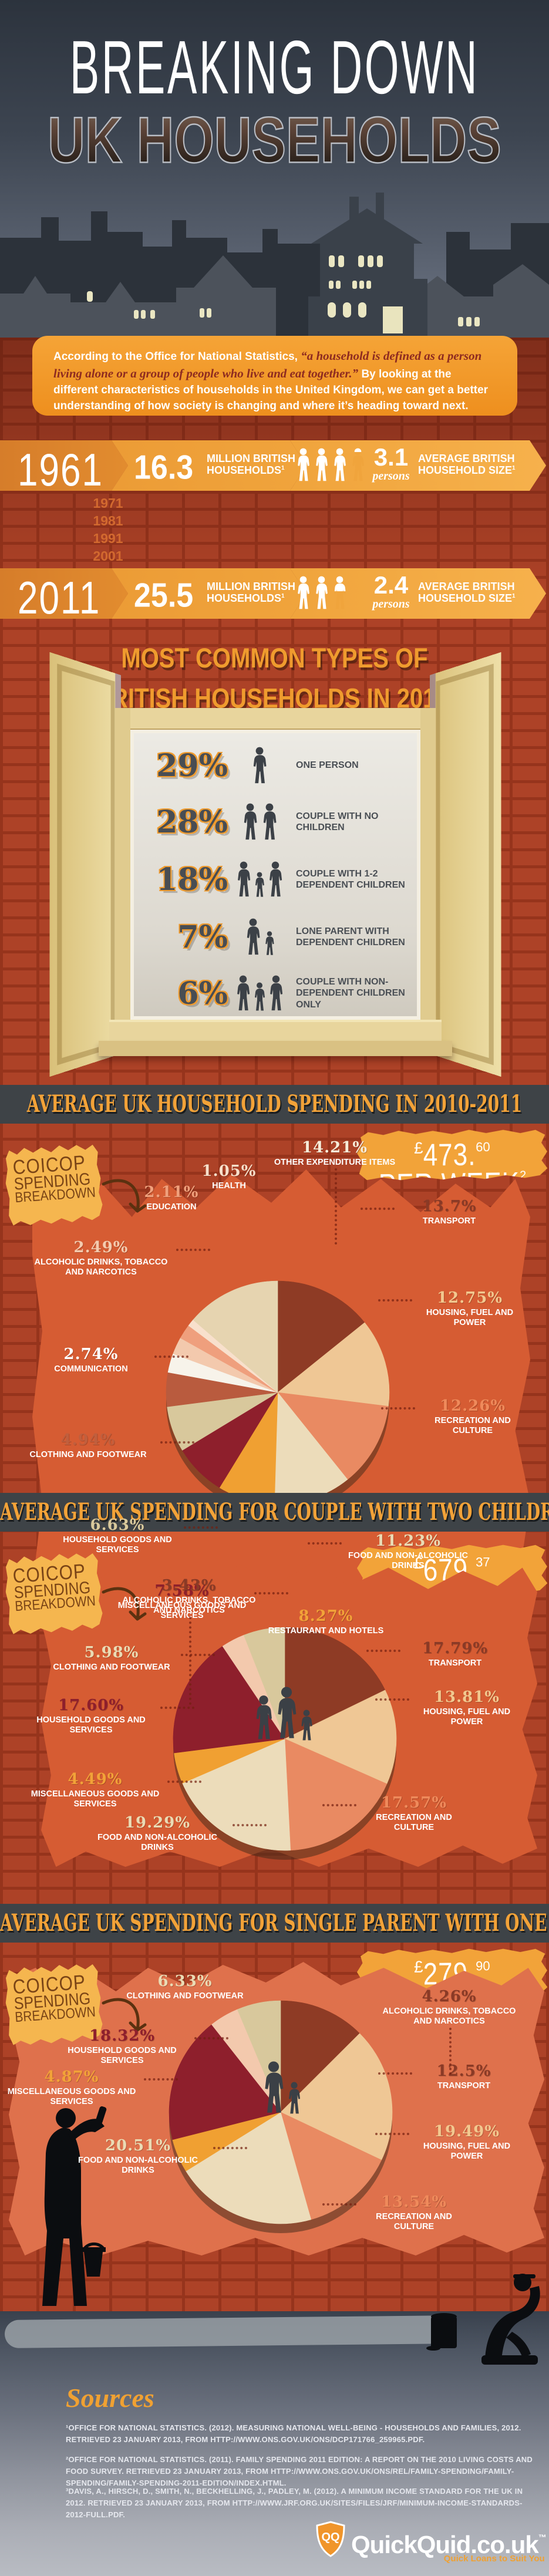 The height and width of the screenshot is (2576, 549). Describe the element at coordinates (274, 265) in the screenshot. I see `city-skyline-illustration` at that location.